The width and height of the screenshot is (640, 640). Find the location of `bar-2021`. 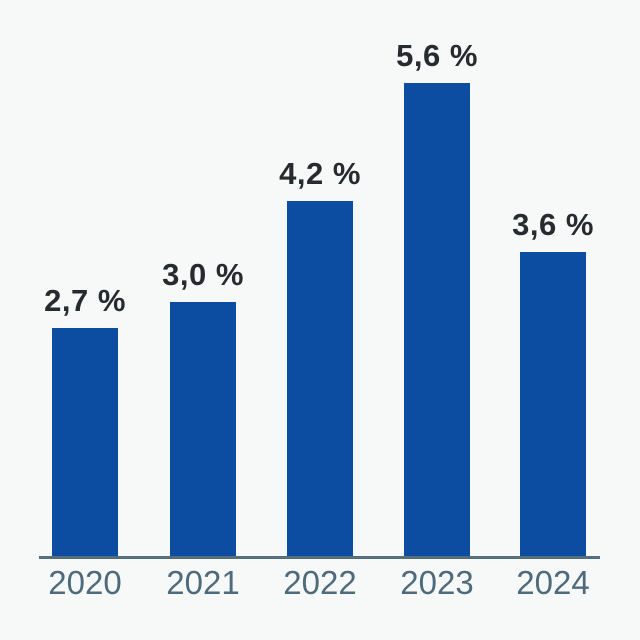

bar-2021 is located at coordinates (203, 429).